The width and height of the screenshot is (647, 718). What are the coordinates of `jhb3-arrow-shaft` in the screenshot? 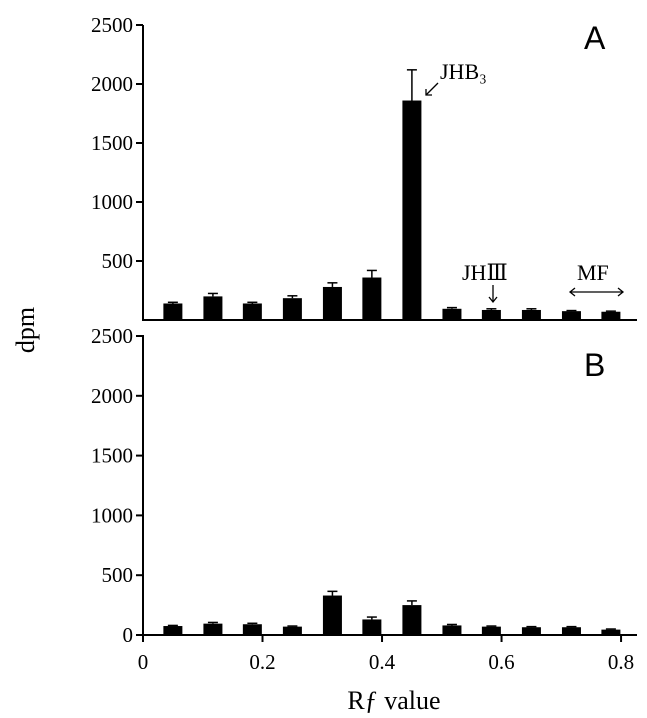 It's located at (432, 89).